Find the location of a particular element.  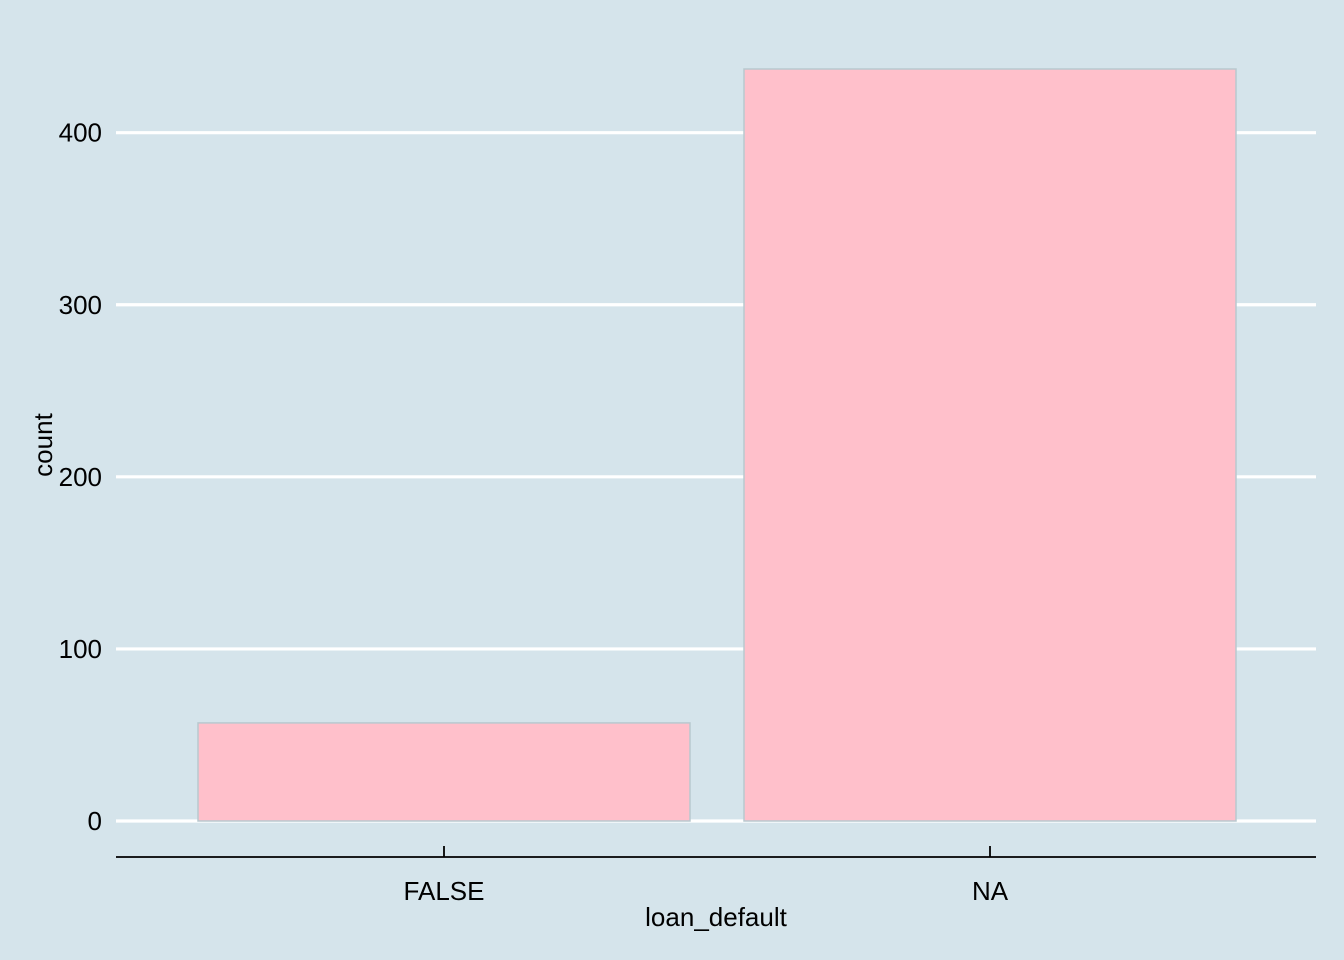

y-tick-label: 200 is located at coordinates (80, 477).